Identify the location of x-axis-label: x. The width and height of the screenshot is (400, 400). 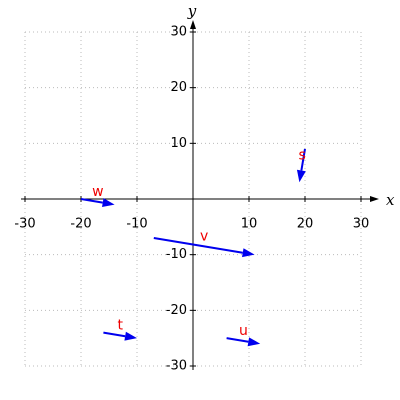
(390, 200).